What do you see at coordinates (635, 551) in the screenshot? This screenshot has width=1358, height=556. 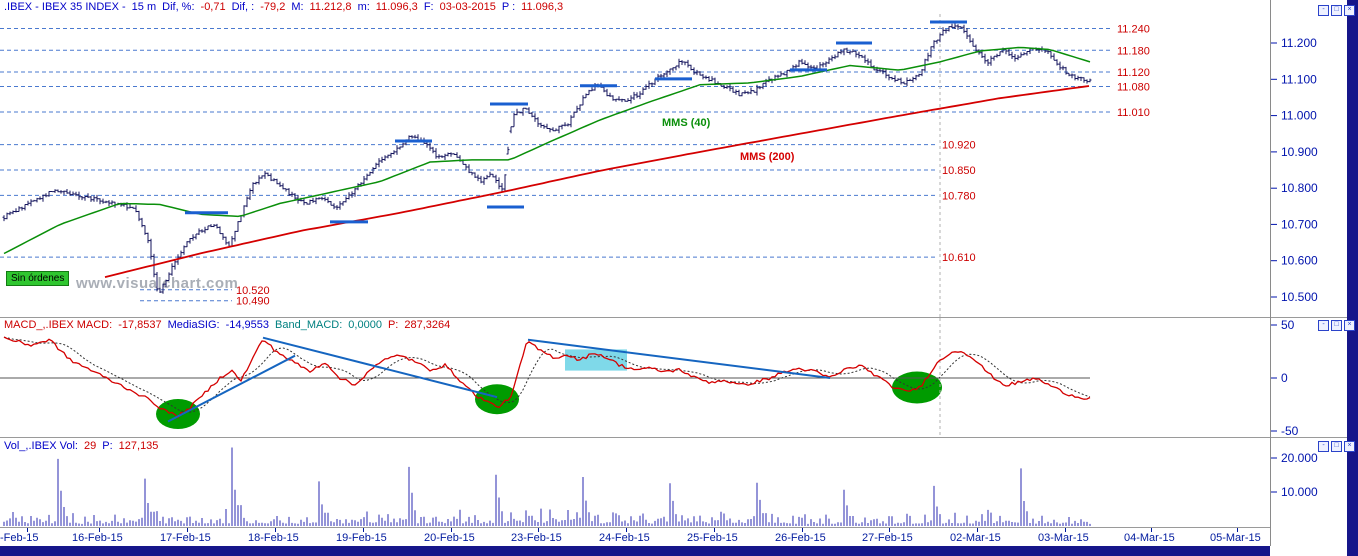 I see `horizontal-scrollbar` at bounding box center [635, 551].